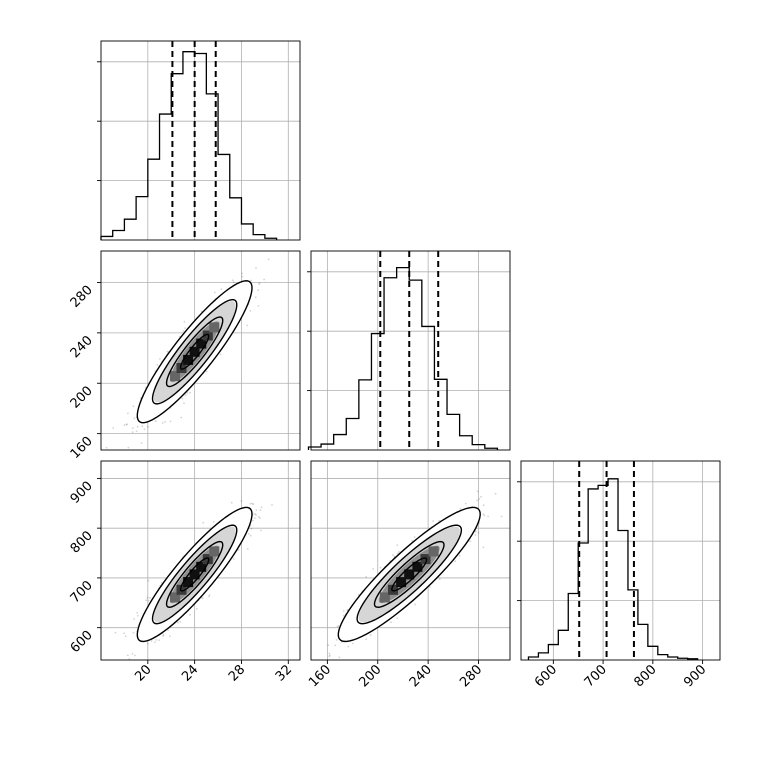 This screenshot has width=760, height=760. What do you see at coordinates (82, 347) in the screenshot?
I see `y-tick-label: 240` at bounding box center [82, 347].